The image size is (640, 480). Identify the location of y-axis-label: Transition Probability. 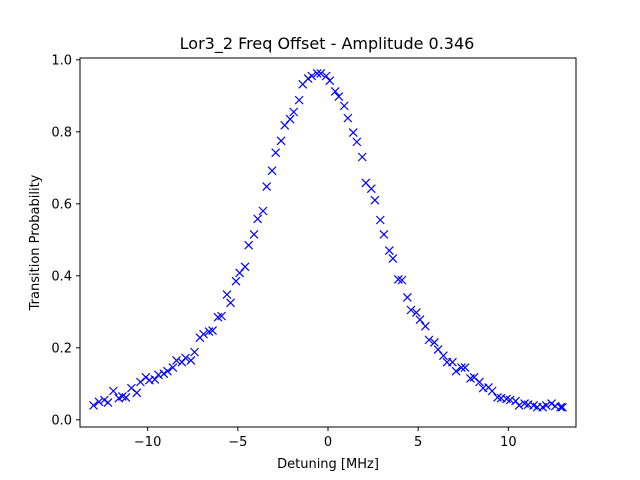
(35, 242).